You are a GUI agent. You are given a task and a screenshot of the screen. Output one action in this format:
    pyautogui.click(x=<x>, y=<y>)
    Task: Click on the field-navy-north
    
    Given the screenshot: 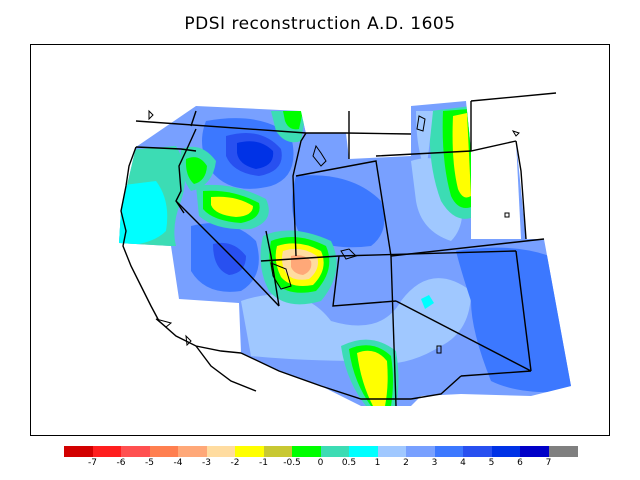 What is the action you would take?
    pyautogui.click(x=255, y=155)
    